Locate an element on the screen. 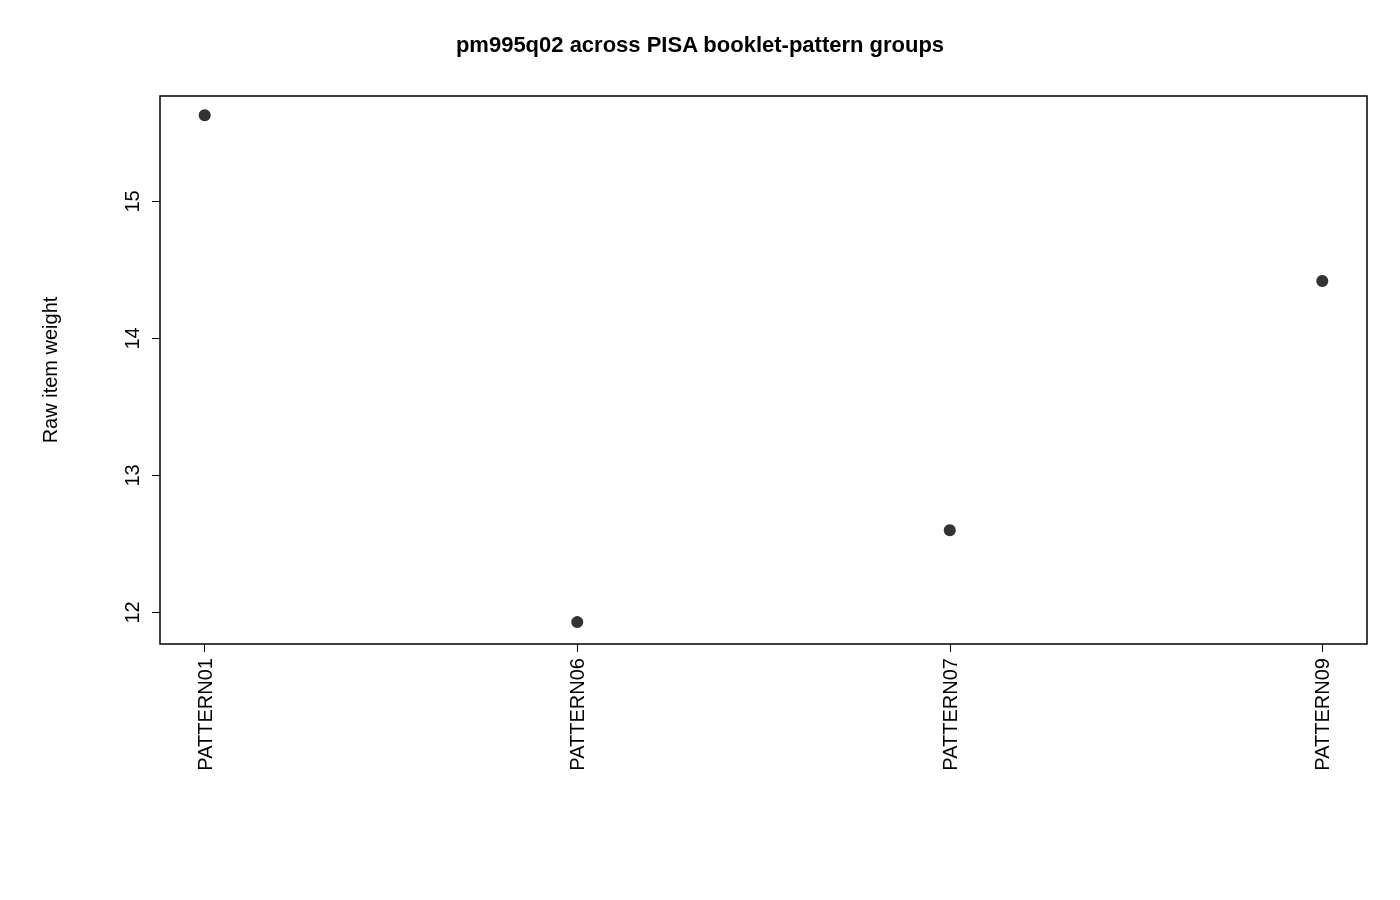 Image resolution: width=1400 pixels, height=900 pixels. chart-title: pm995q02 across PISA booklet-pattern groups is located at coordinates (700, 44).